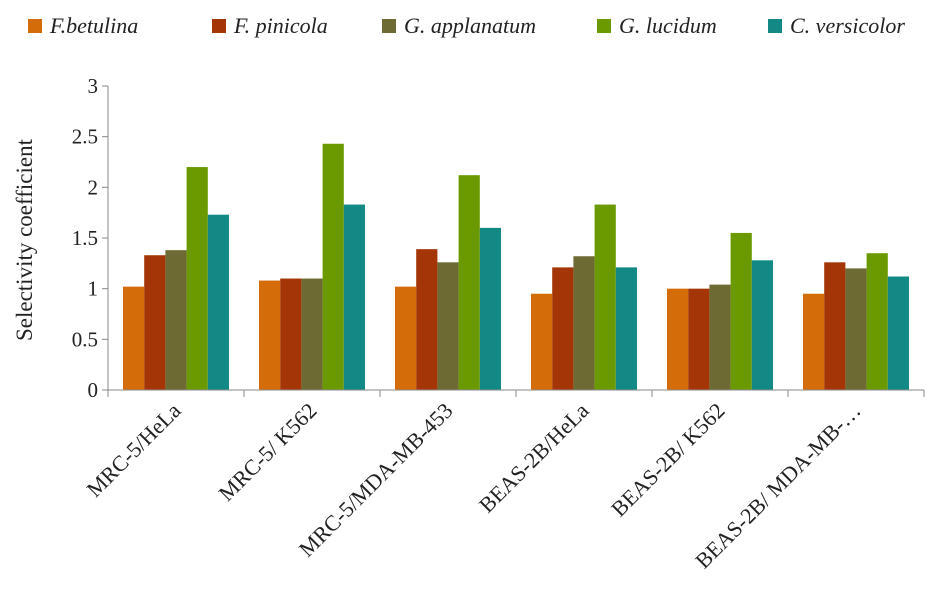  I want to click on legend-item: G. lucidum, so click(657, 25).